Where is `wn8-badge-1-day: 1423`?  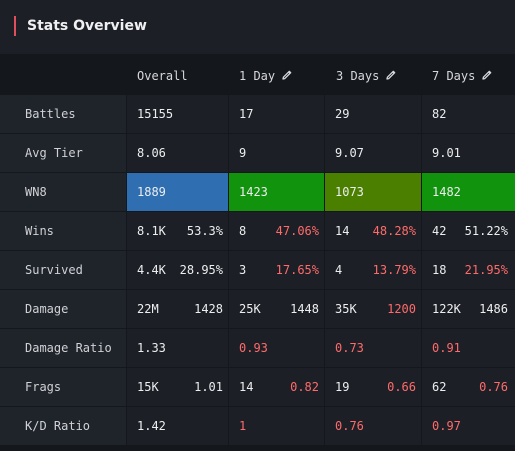 wn8-badge-1-day: 1423 is located at coordinates (276, 192).